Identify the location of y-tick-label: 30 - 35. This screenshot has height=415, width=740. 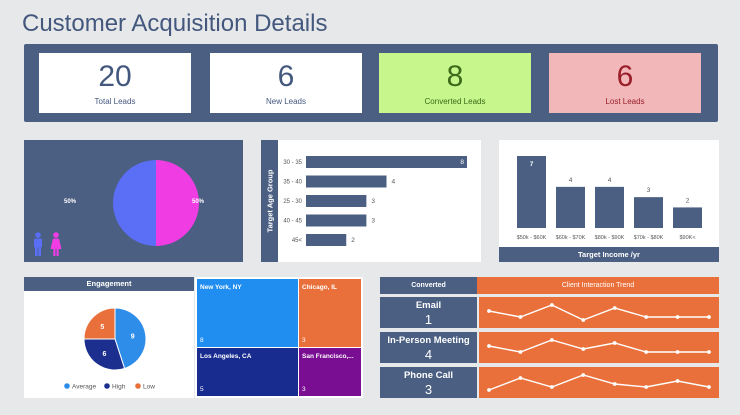
(292, 163).